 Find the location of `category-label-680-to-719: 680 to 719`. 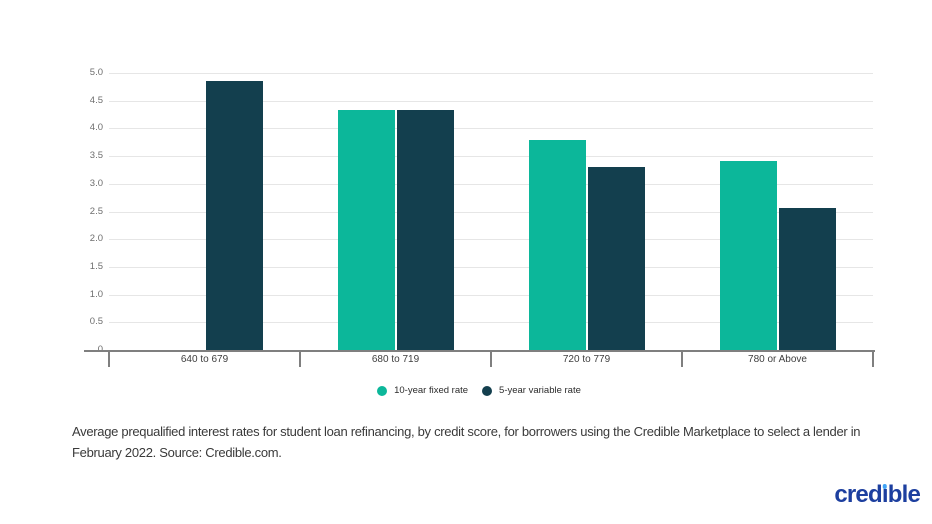

category-label-680-to-719: 680 to 719 is located at coordinates (395, 359).